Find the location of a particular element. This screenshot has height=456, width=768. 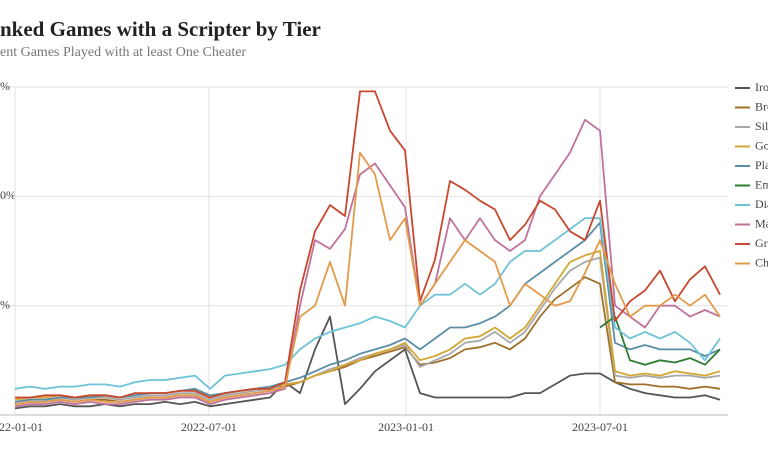

x-tick-label: 2023-07-01 is located at coordinates (600, 427).